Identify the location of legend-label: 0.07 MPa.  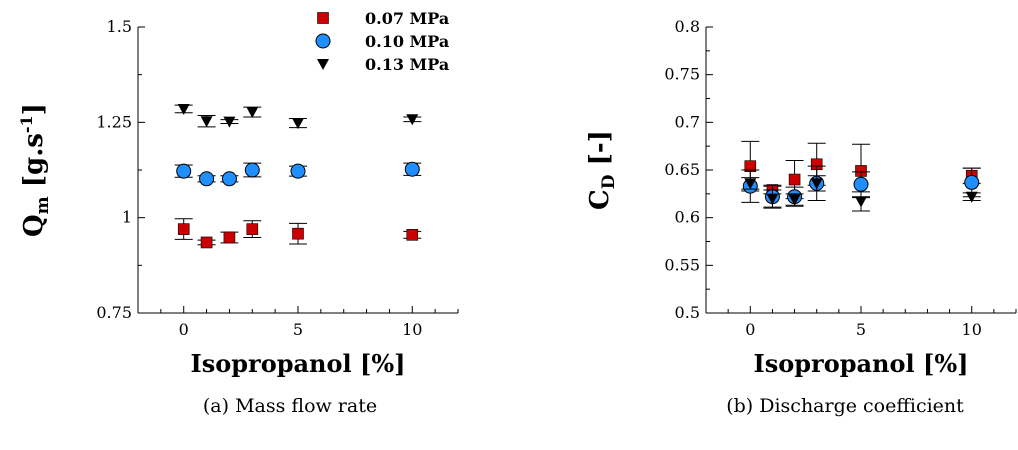
(407, 18).